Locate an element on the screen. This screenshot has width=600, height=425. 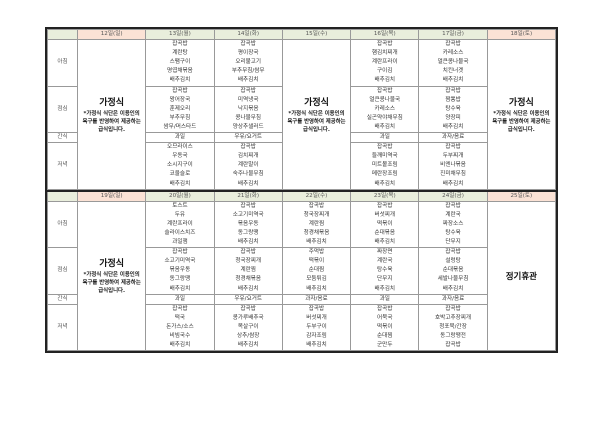
menu-item: 오리불고기 is located at coordinates (248, 63).